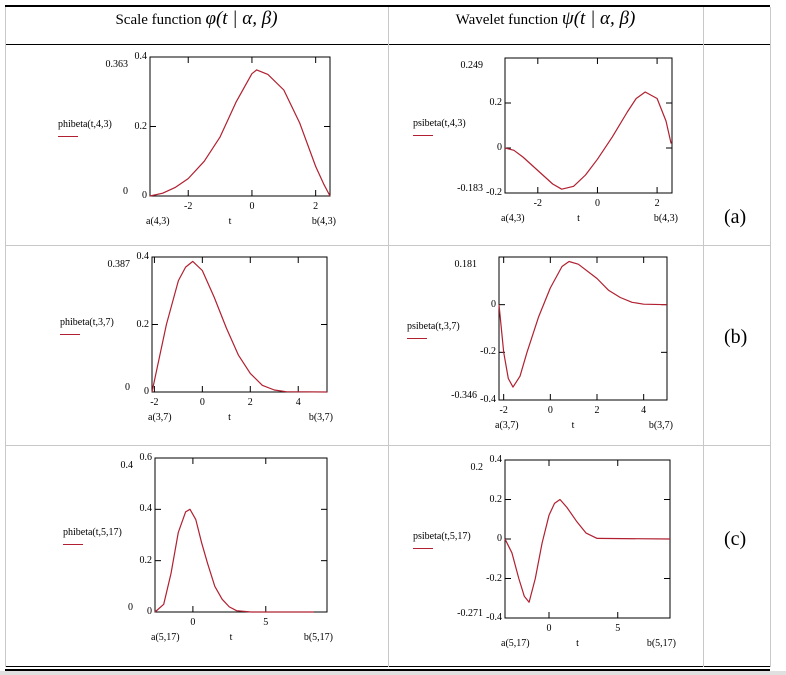 This screenshot has width=786, height=675. I want to click on plot-b2, so click(583, 328).